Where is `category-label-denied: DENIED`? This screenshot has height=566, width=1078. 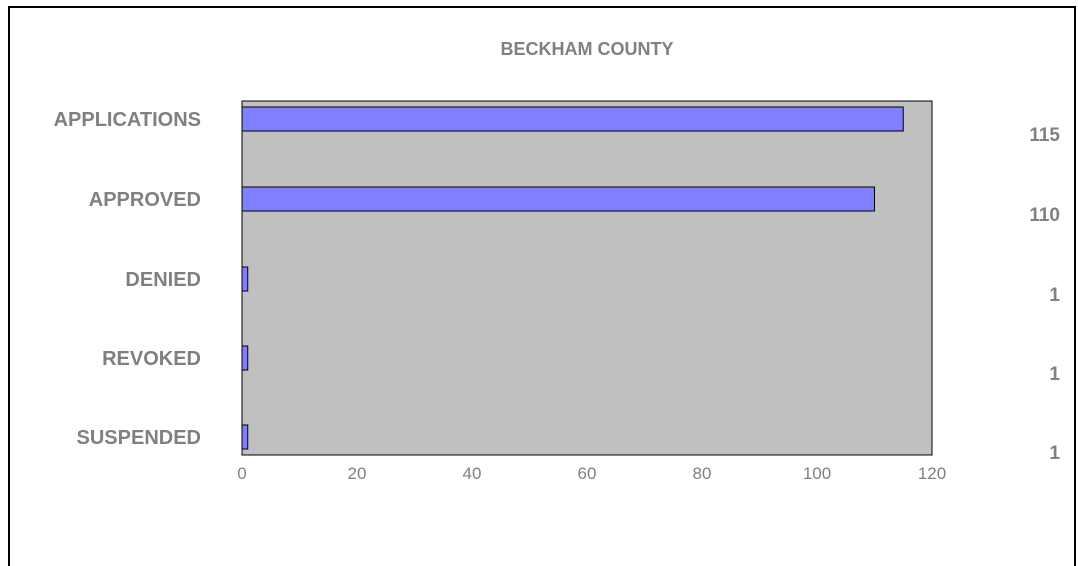
category-label-denied: DENIED is located at coordinates (163, 280).